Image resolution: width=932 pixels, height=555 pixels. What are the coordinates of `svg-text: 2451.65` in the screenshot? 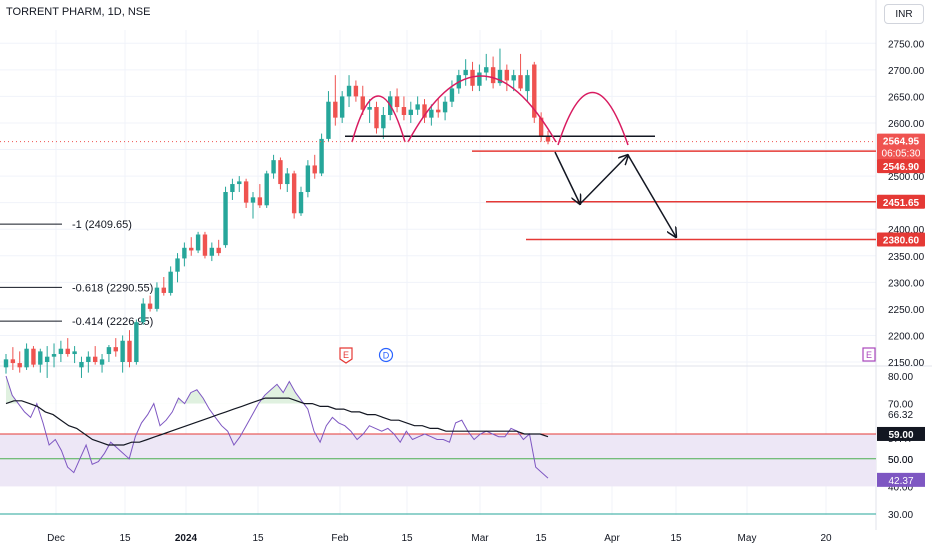 It's located at (901, 203).